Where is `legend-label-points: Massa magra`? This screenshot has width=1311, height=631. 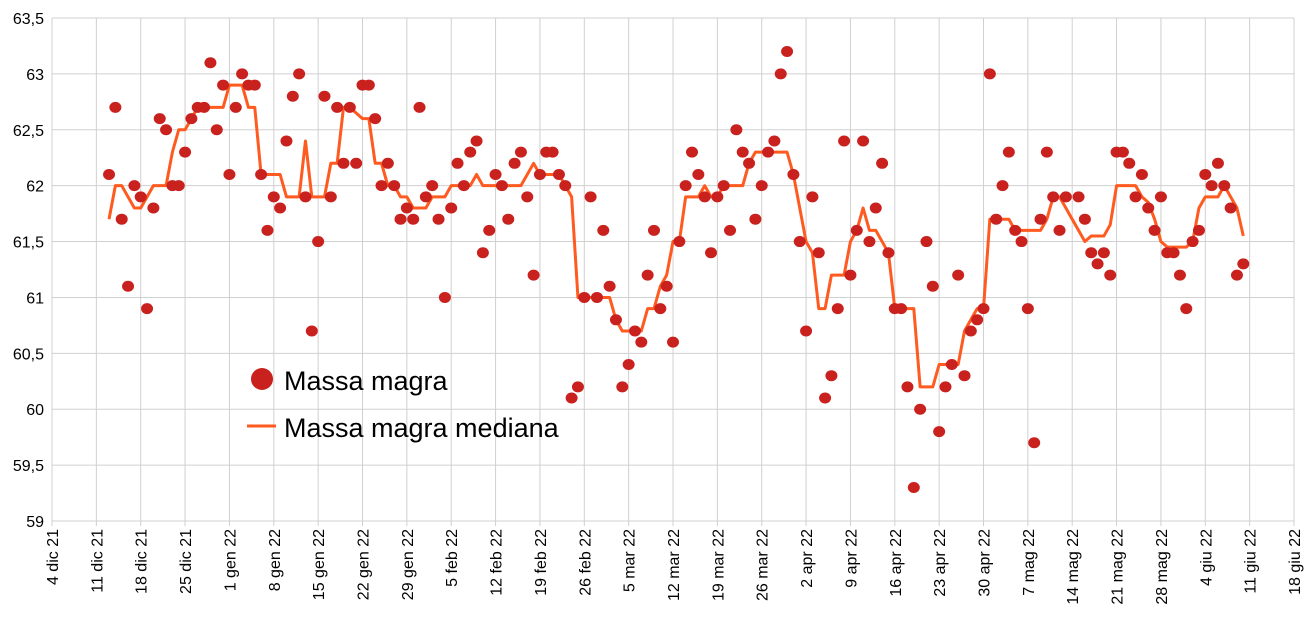 legend-label-points: Massa magra is located at coordinates (366, 381).